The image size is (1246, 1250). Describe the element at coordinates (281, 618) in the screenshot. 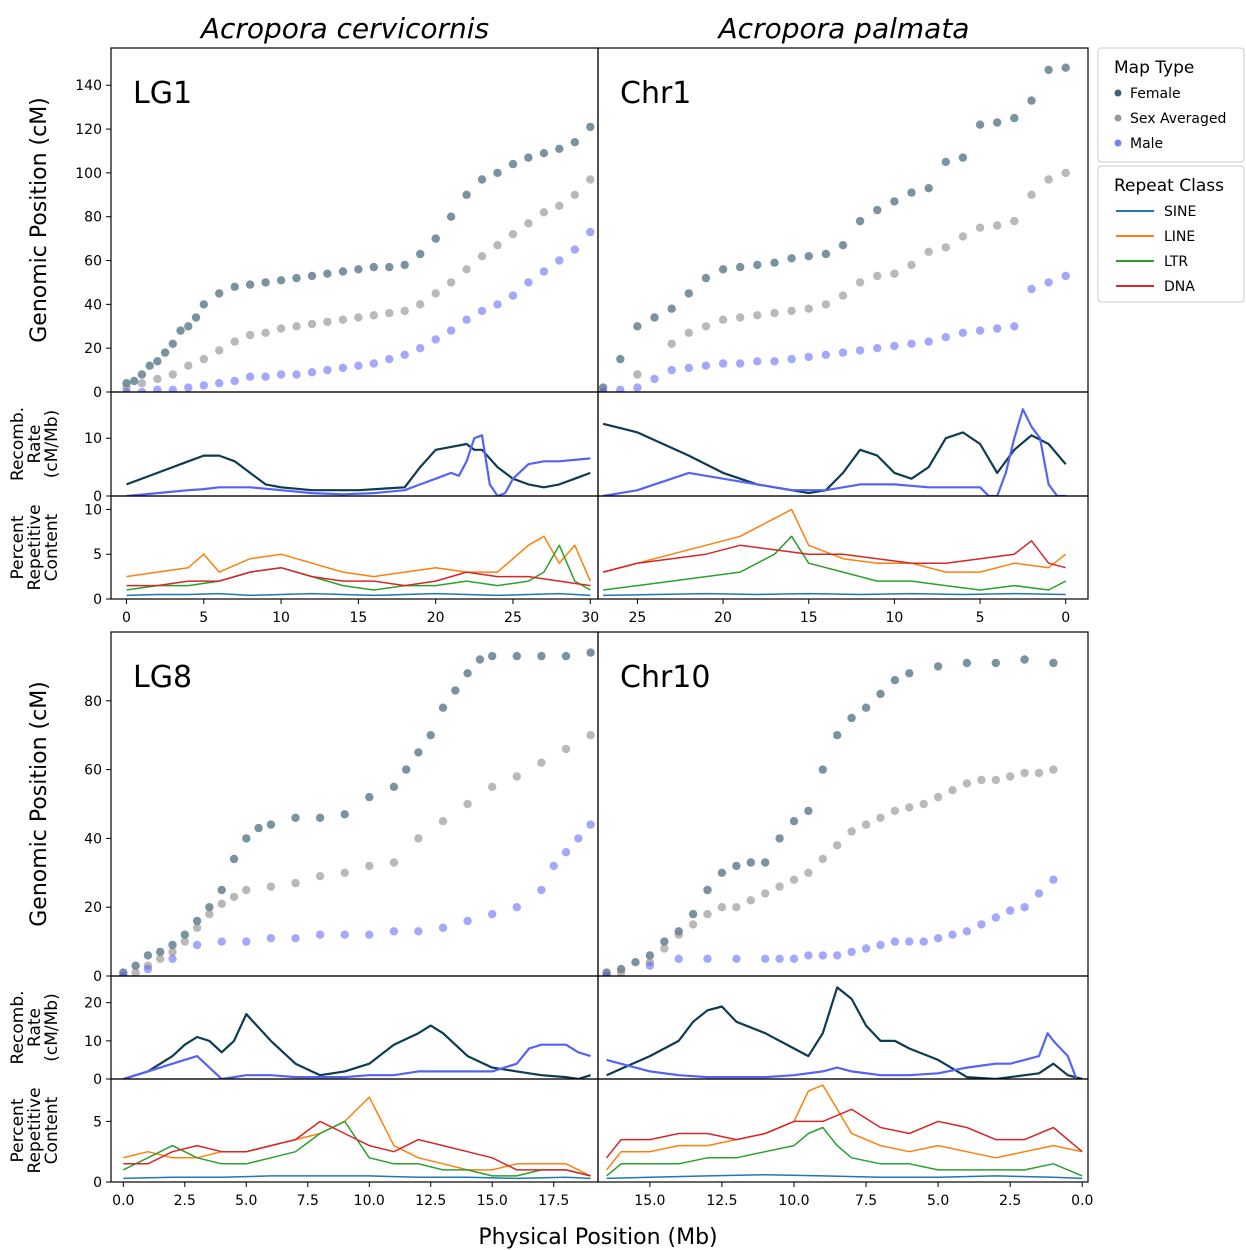

I see `x-tick-label: 10` at that location.